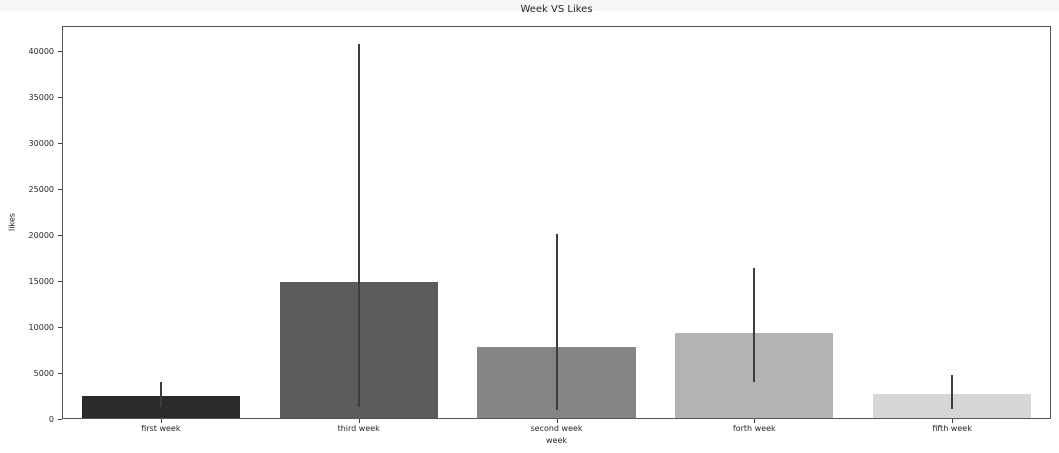  What do you see at coordinates (41, 281) in the screenshot?
I see `y-tick-label: 15000` at bounding box center [41, 281].